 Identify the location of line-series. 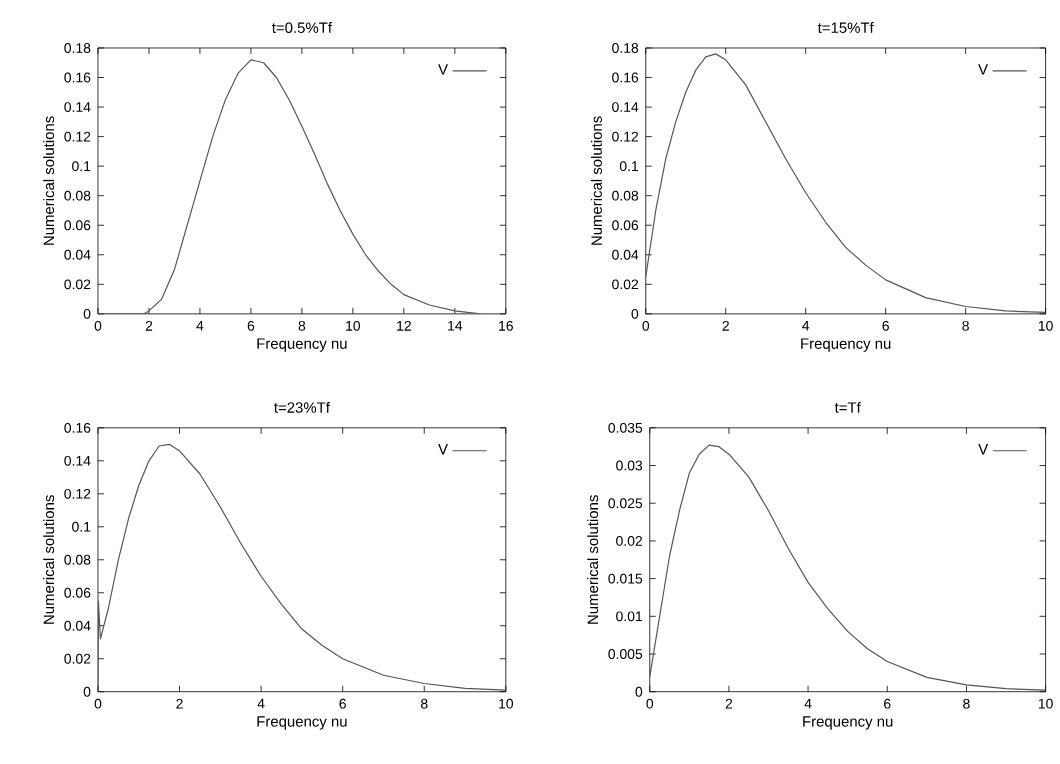
(301, 567).